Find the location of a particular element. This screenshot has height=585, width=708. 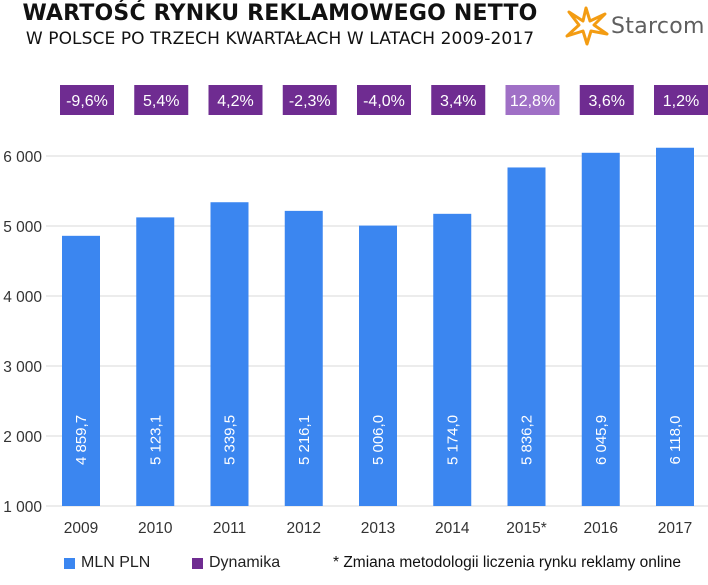

bar-value-label: 5 836,2 is located at coordinates (527, 440).